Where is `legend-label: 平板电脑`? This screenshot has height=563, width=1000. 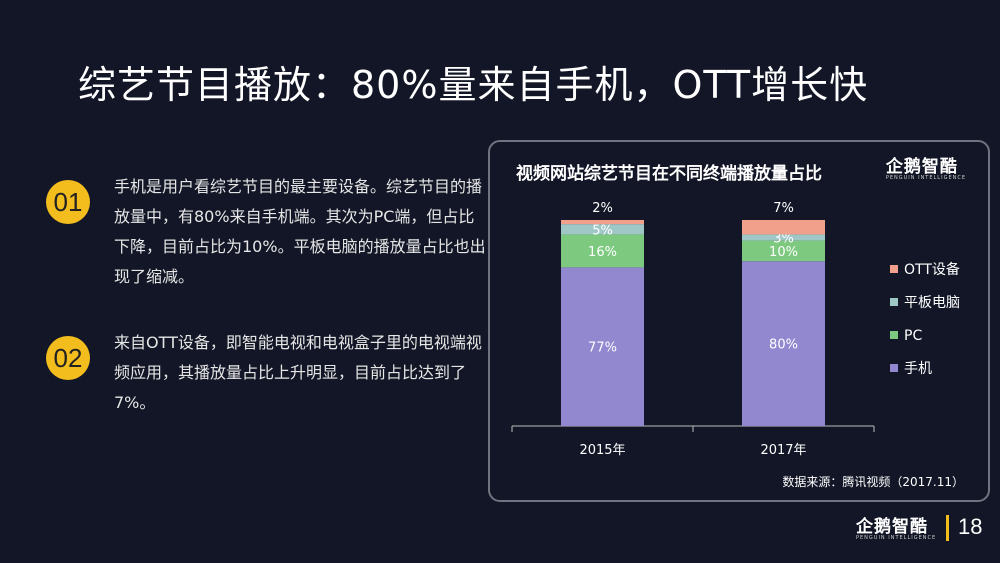 legend-label: 平板电脑 is located at coordinates (932, 303).